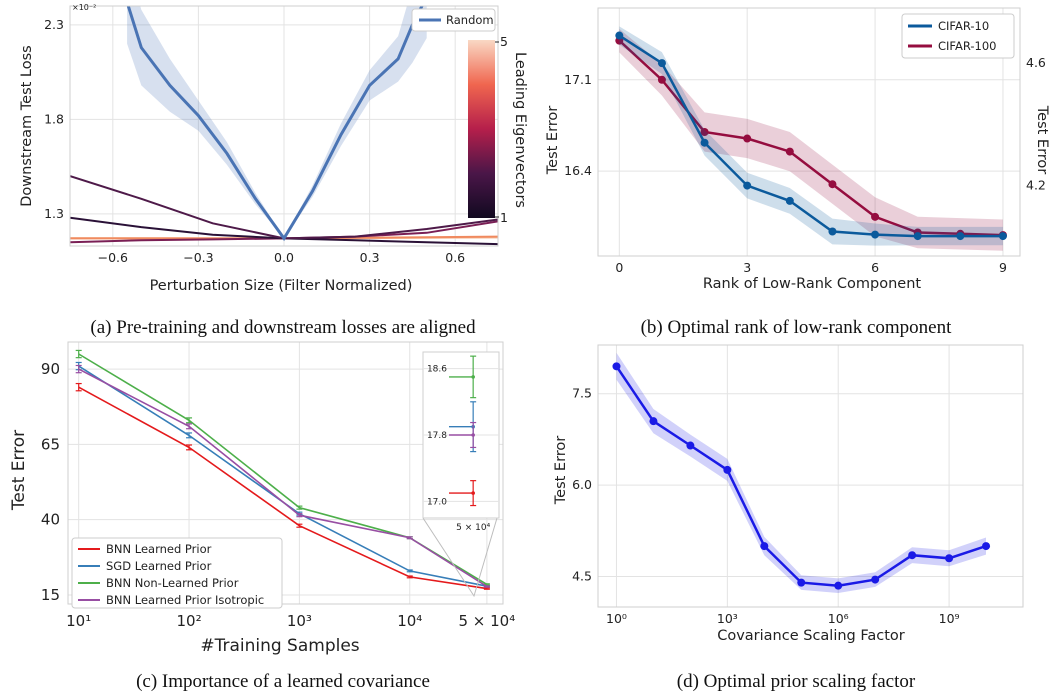 The height and width of the screenshot is (693, 1052). I want to click on y-tick-label: 65, so click(50, 444).